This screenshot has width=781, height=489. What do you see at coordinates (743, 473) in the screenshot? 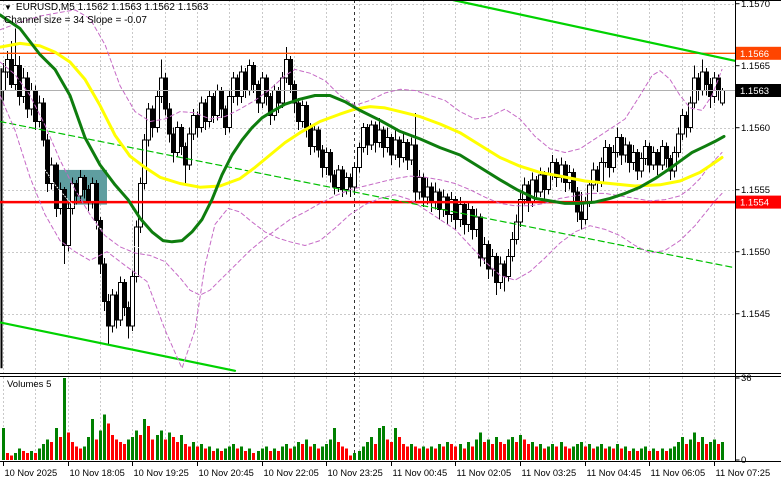
I see `time-tick-label: 11 Nov 07:25` at bounding box center [743, 473].